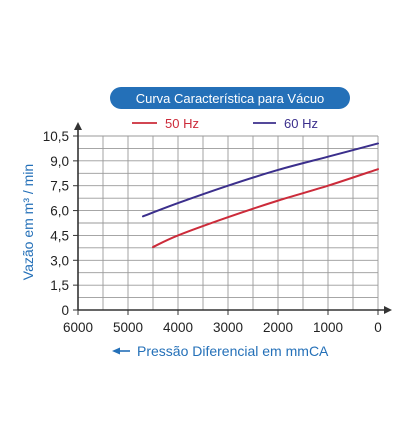 This screenshot has width=413, height=438. What do you see at coordinates (59, 211) in the screenshot?
I see `y-tick-label: 6,0` at bounding box center [59, 211].